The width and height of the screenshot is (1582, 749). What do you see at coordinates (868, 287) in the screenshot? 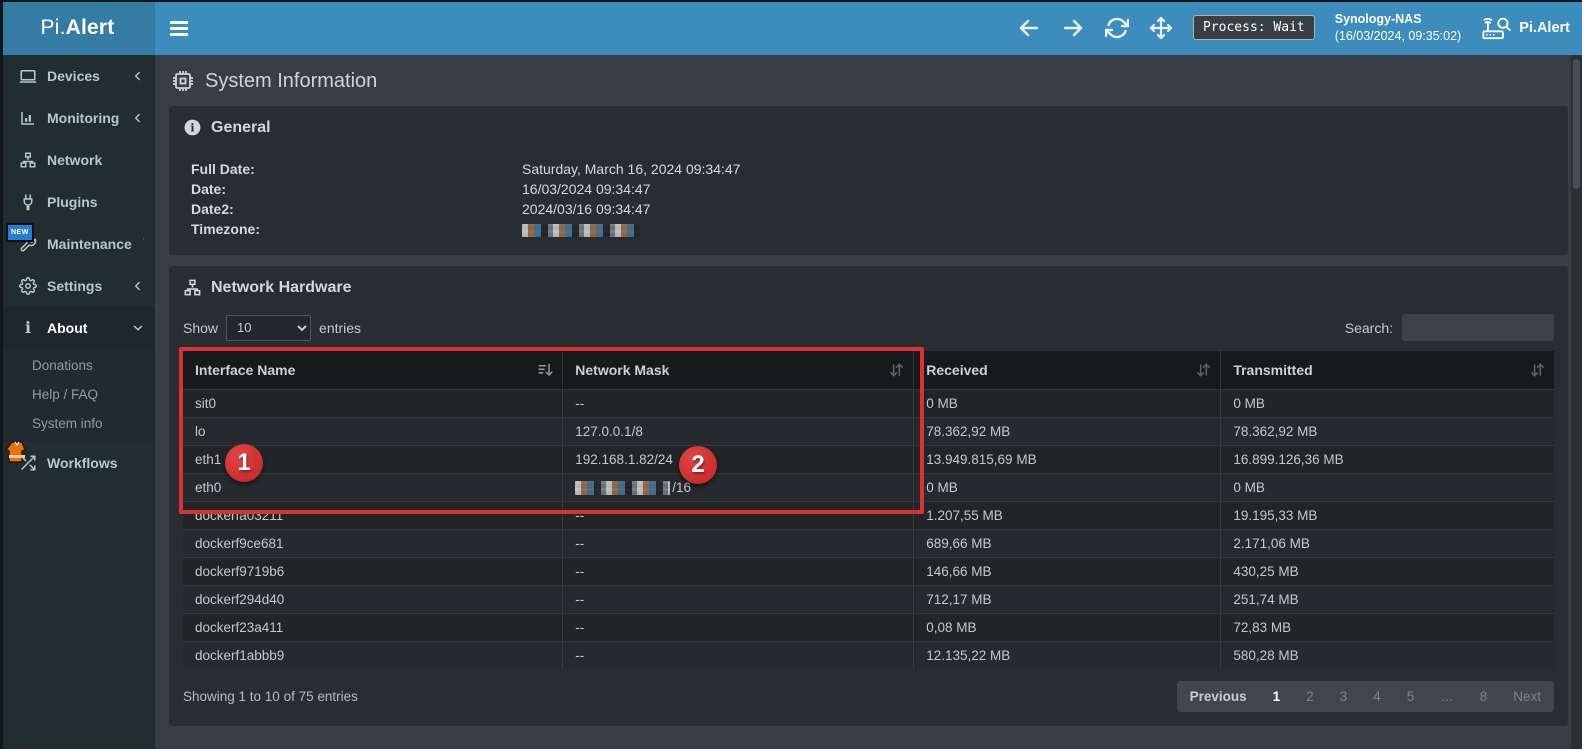
I see `network-hardware-header: Network Hardware` at bounding box center [868, 287].